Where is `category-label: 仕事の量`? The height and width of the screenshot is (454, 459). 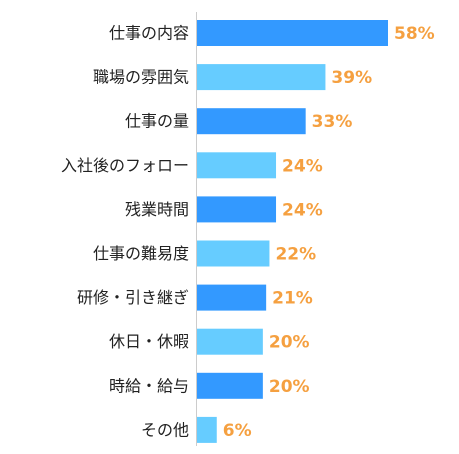 category-label: 仕事の量 is located at coordinates (157, 121).